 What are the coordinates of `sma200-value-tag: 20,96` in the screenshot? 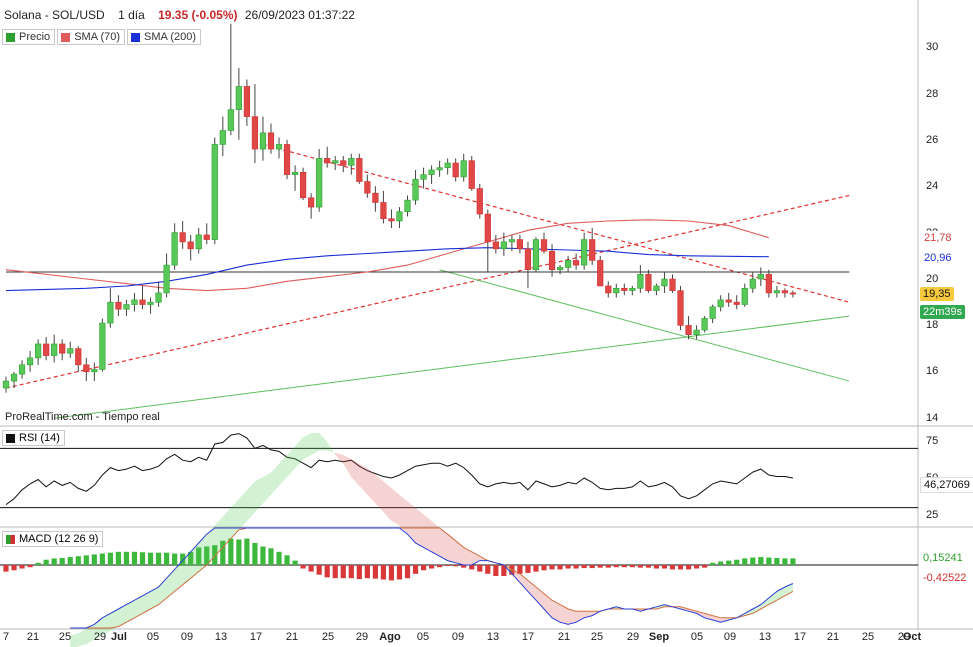 It's located at (938, 258).